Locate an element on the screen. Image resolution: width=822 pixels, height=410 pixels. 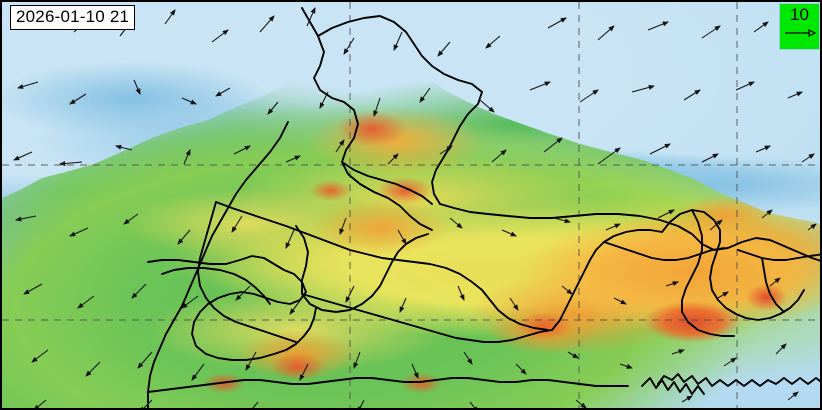
timestamp-label: 2026-01-10 21 is located at coordinates (73, 17).